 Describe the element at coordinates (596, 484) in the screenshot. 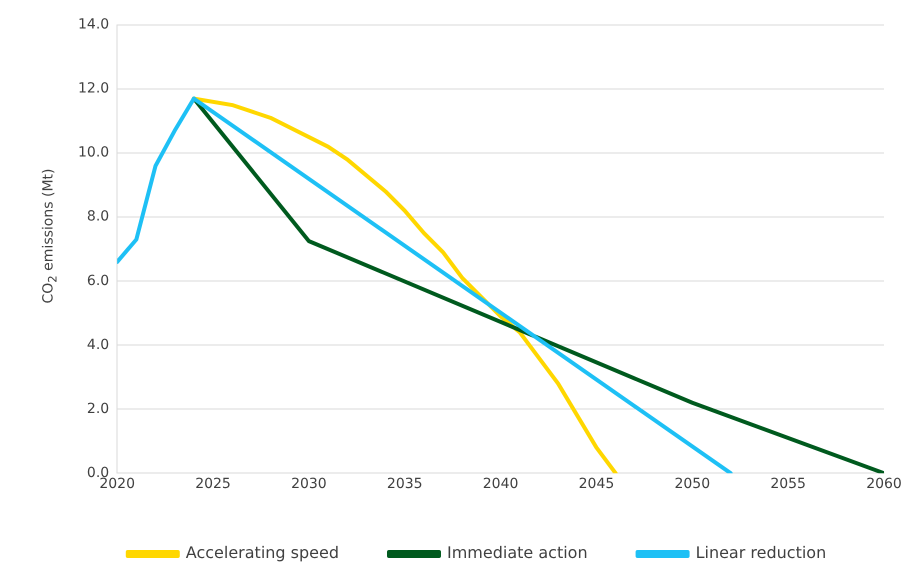

I see `x-tick-label: 2045` at that location.